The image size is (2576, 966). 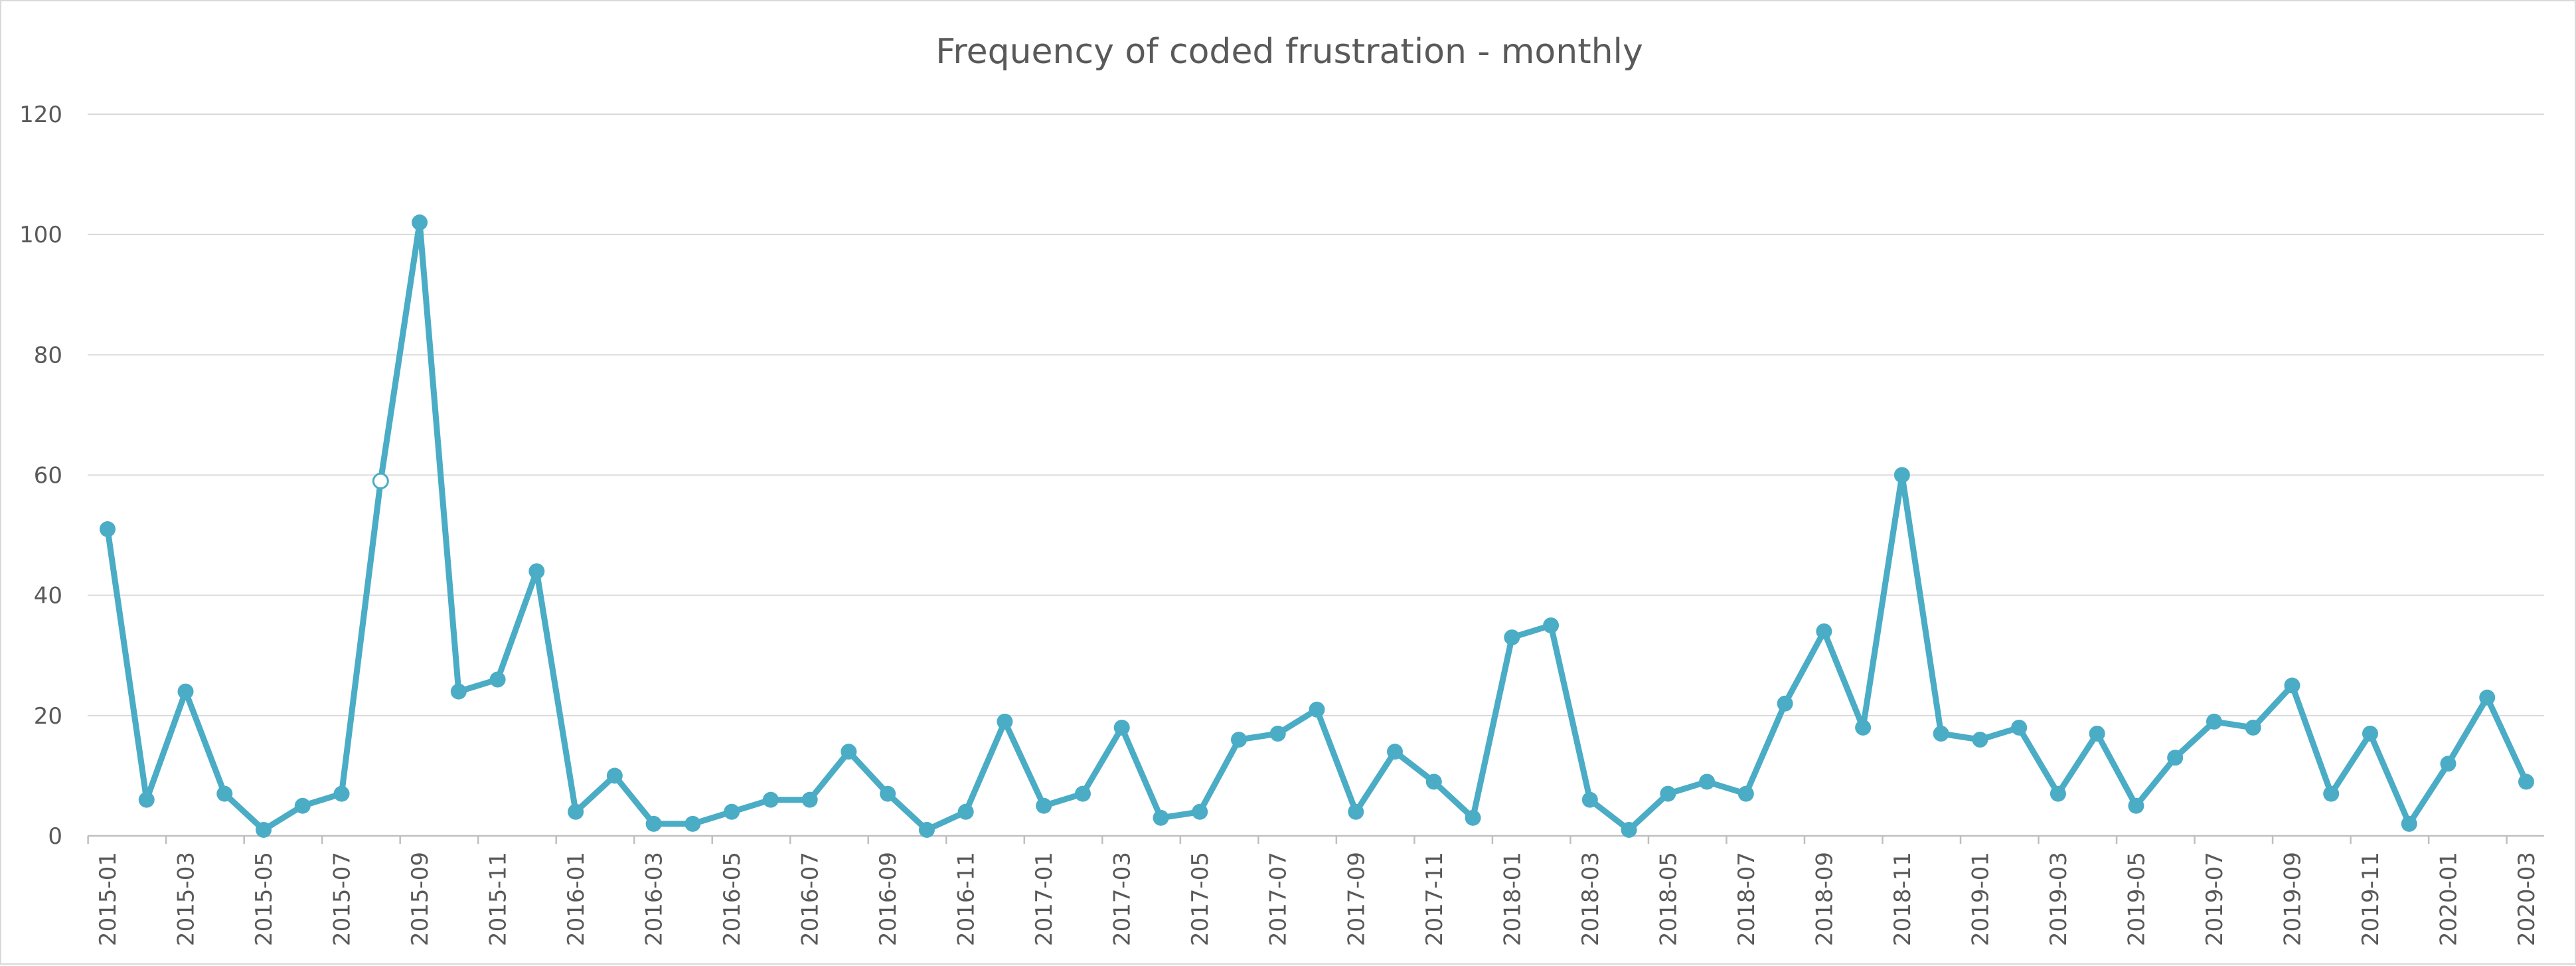 What do you see at coordinates (1122, 899) in the screenshot?
I see `x-tick-label: 2017-03` at bounding box center [1122, 899].